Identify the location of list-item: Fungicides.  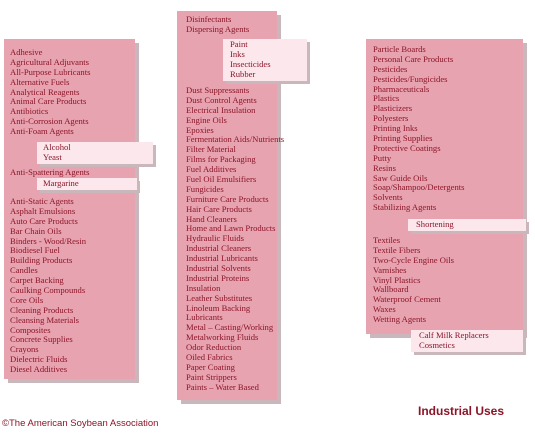
(205, 188).